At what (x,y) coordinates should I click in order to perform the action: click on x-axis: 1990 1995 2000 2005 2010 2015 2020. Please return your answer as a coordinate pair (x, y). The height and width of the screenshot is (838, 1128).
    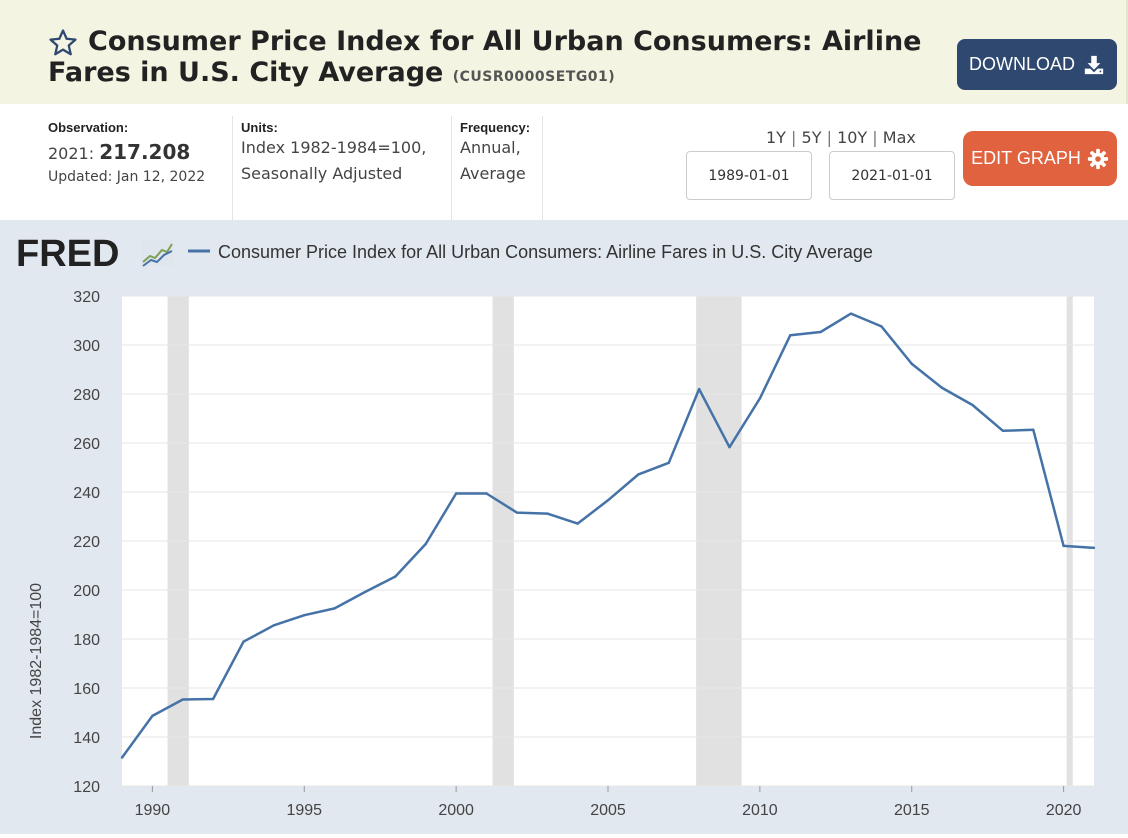
    Looking at the image, I should click on (608, 802).